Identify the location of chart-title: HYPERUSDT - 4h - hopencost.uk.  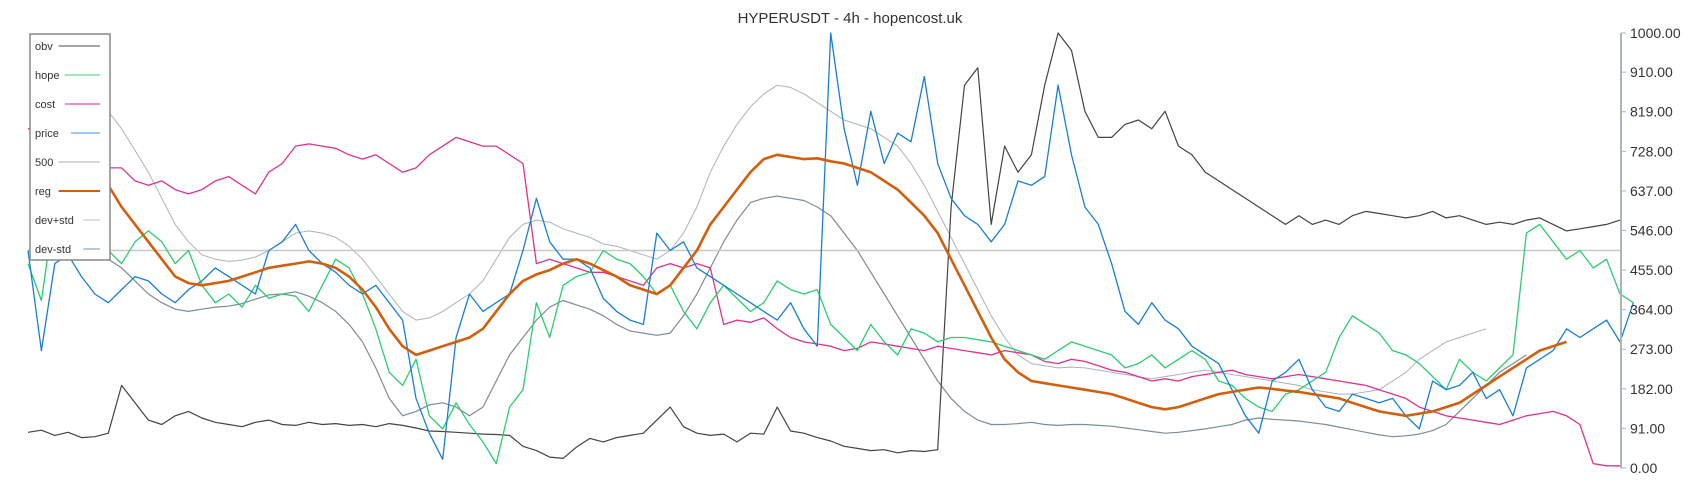
(850, 18).